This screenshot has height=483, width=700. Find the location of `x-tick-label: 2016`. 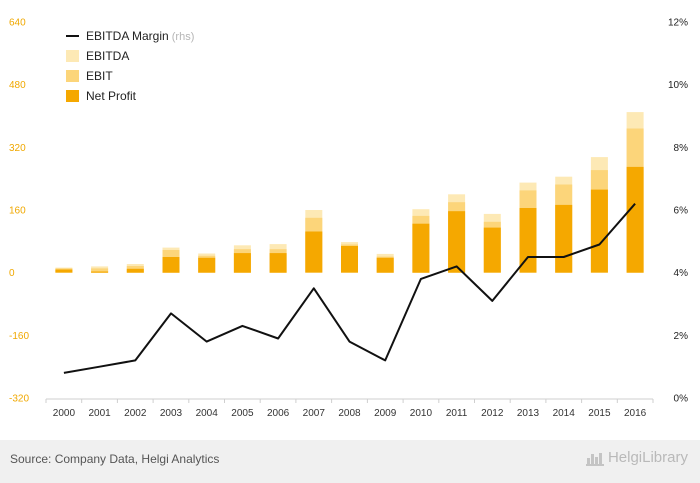

x-tick-label: 2016 is located at coordinates (635, 413).